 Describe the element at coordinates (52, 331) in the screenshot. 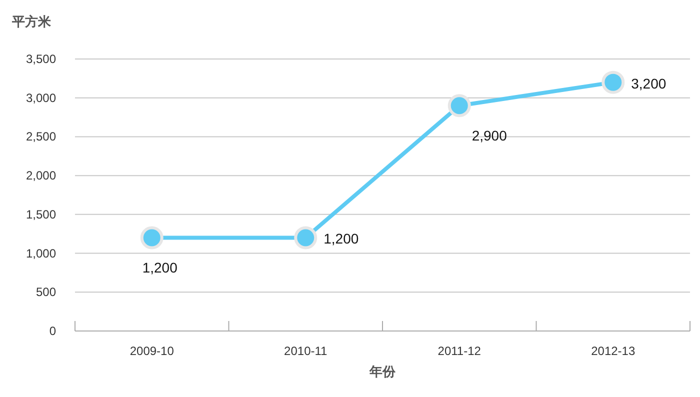

I see `y-tick-label: 0` at that location.